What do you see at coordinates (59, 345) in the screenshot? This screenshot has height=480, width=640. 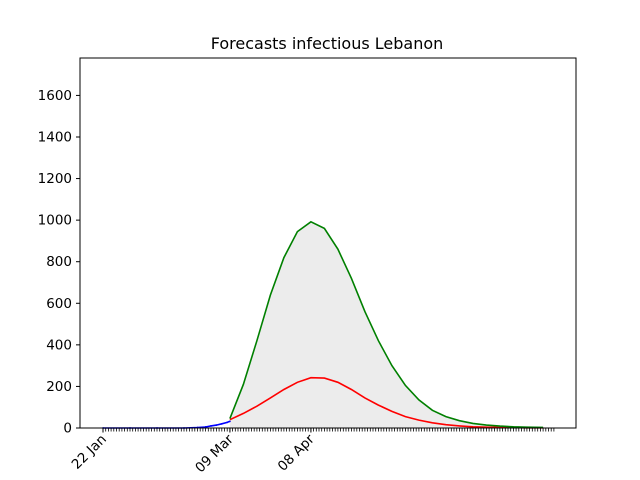 I see `y-tick-label: 400` at bounding box center [59, 345].